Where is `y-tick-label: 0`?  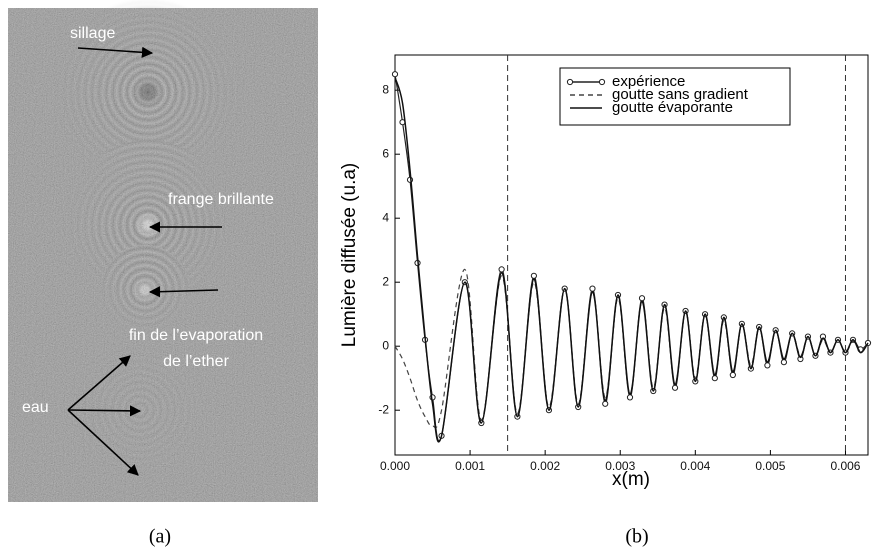
y-tick-label: 0 is located at coordinates (385, 345).